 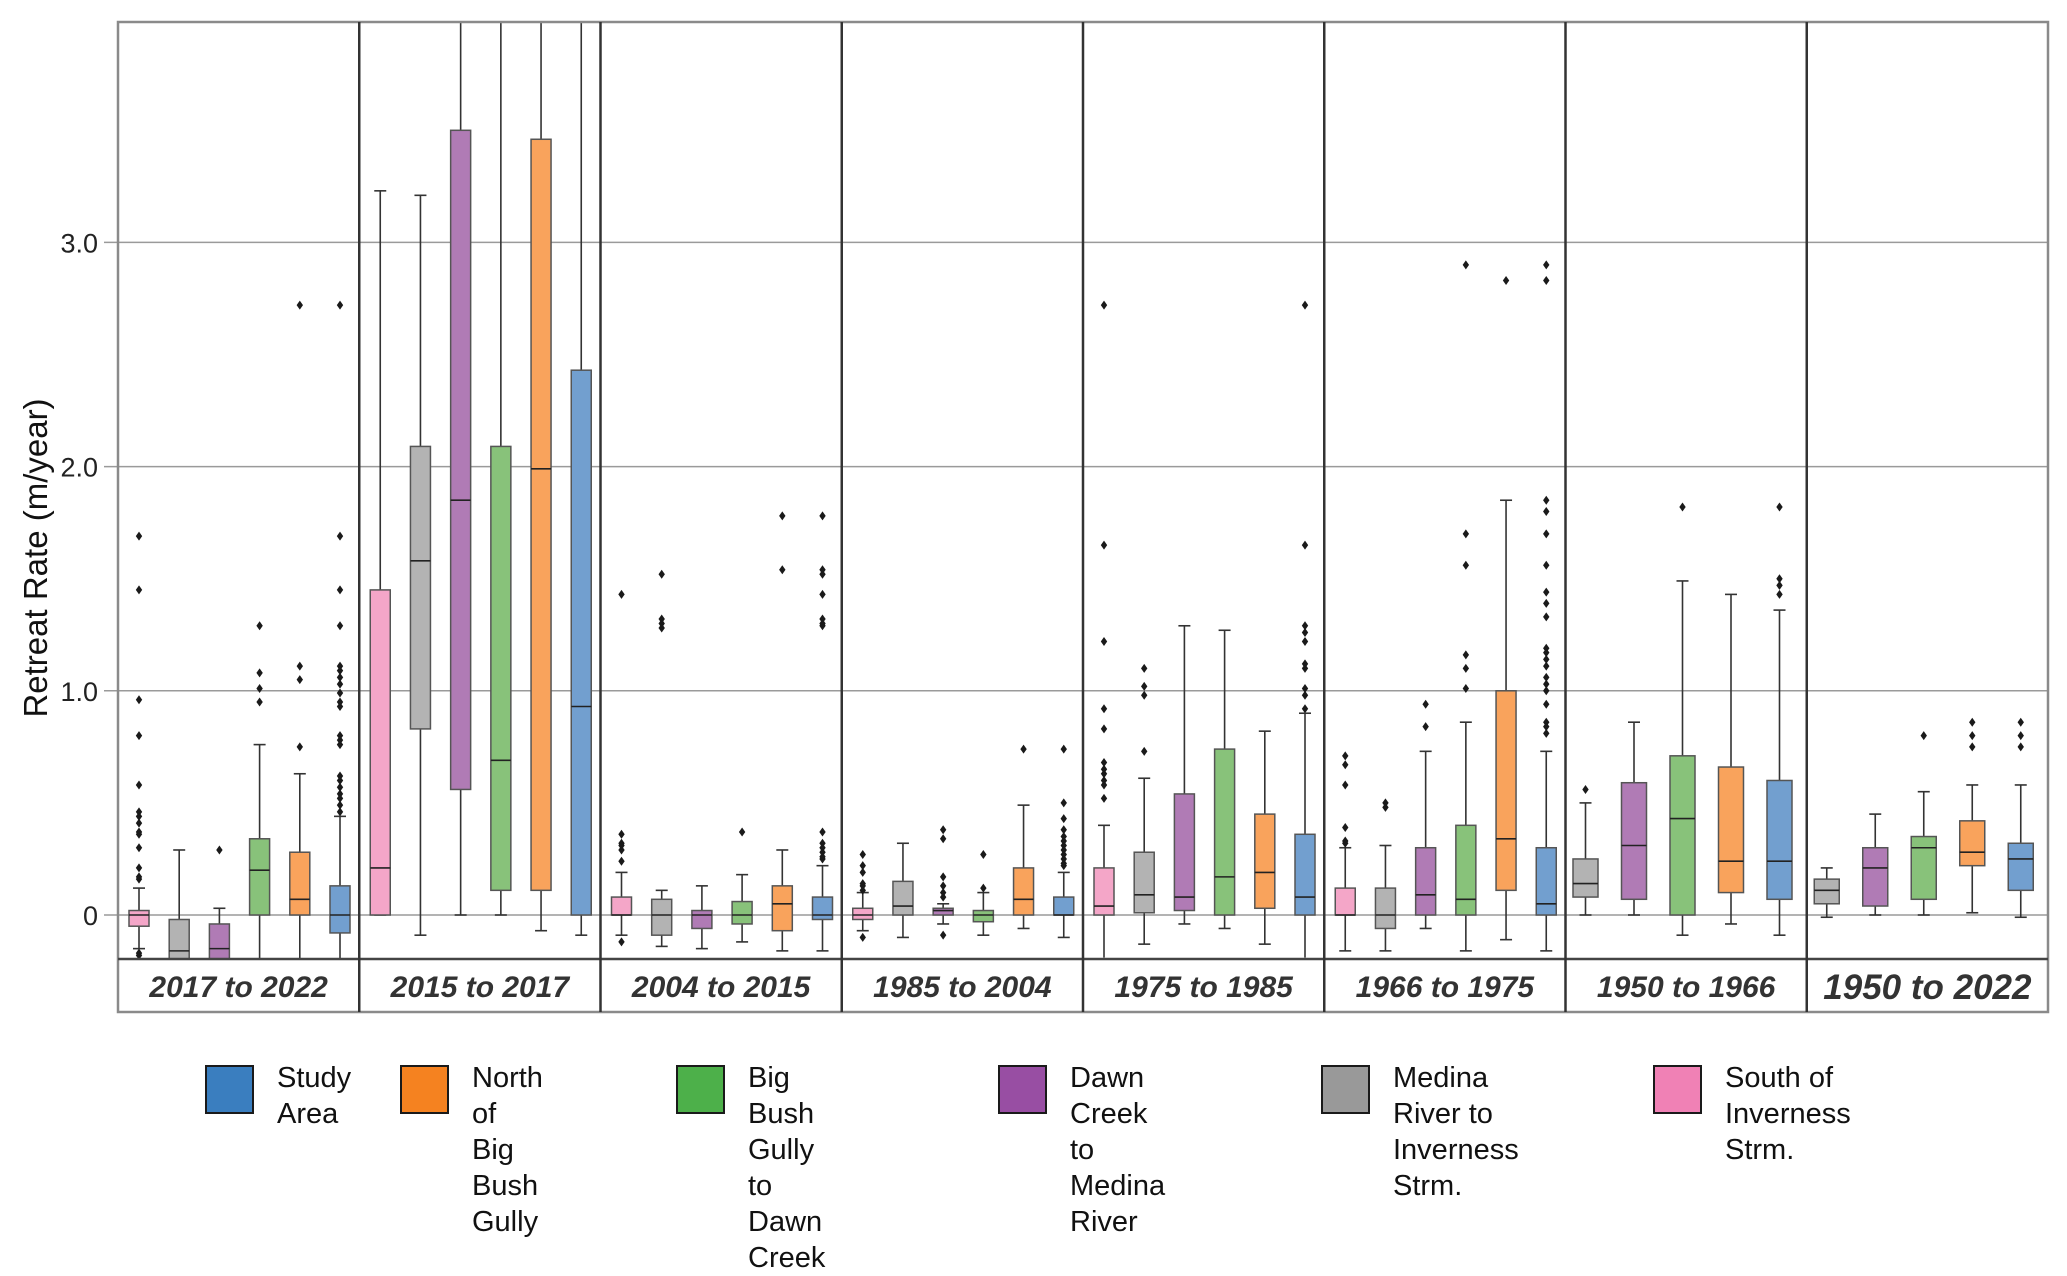 What do you see at coordinates (79, 692) in the screenshot?
I see `y-tick-label: 1.0` at bounding box center [79, 692].